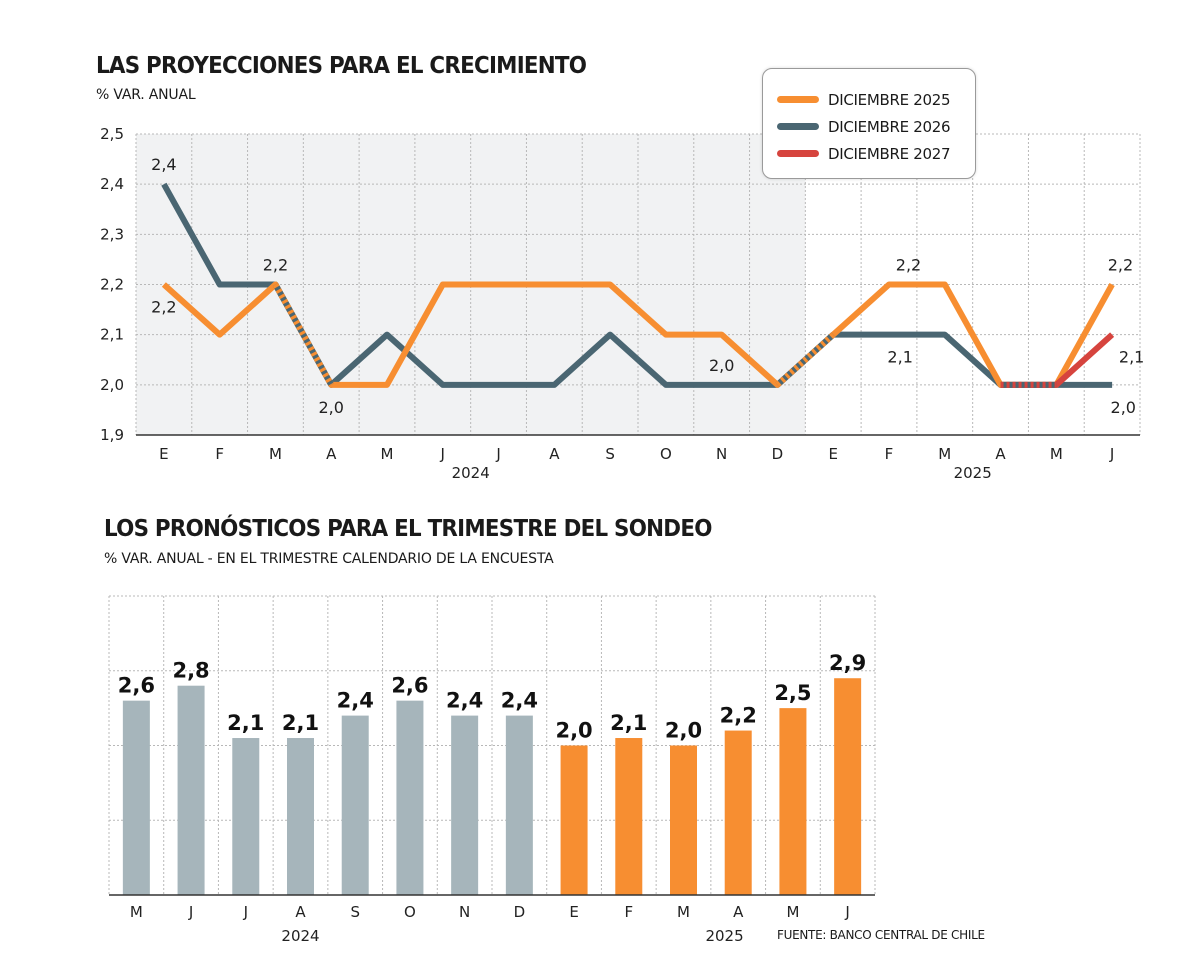 This screenshot has height=978, width=1200. Describe the element at coordinates (798, 99) in the screenshot. I see `legend-swatch-2025` at that location.